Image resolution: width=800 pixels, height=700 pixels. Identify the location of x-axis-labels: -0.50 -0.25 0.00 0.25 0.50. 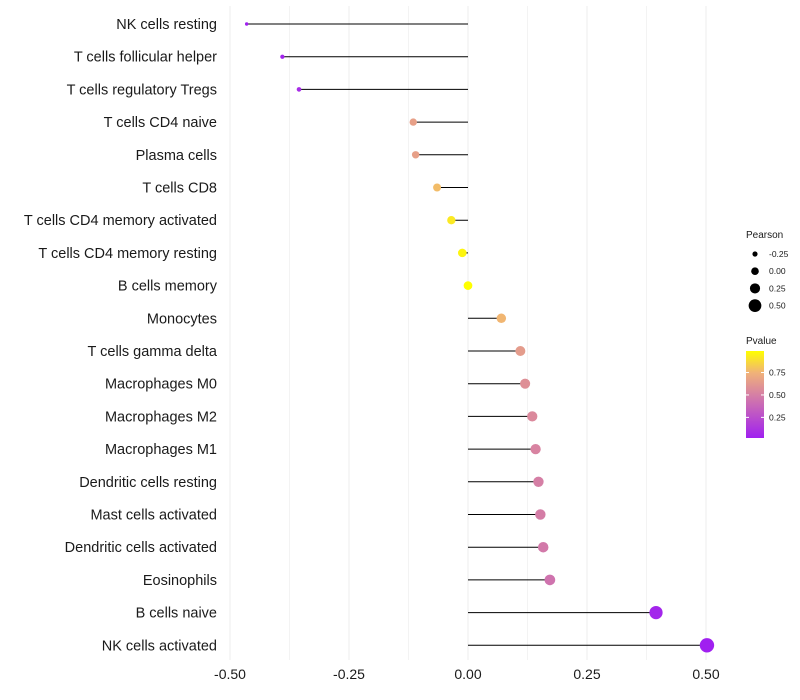
(467, 674).